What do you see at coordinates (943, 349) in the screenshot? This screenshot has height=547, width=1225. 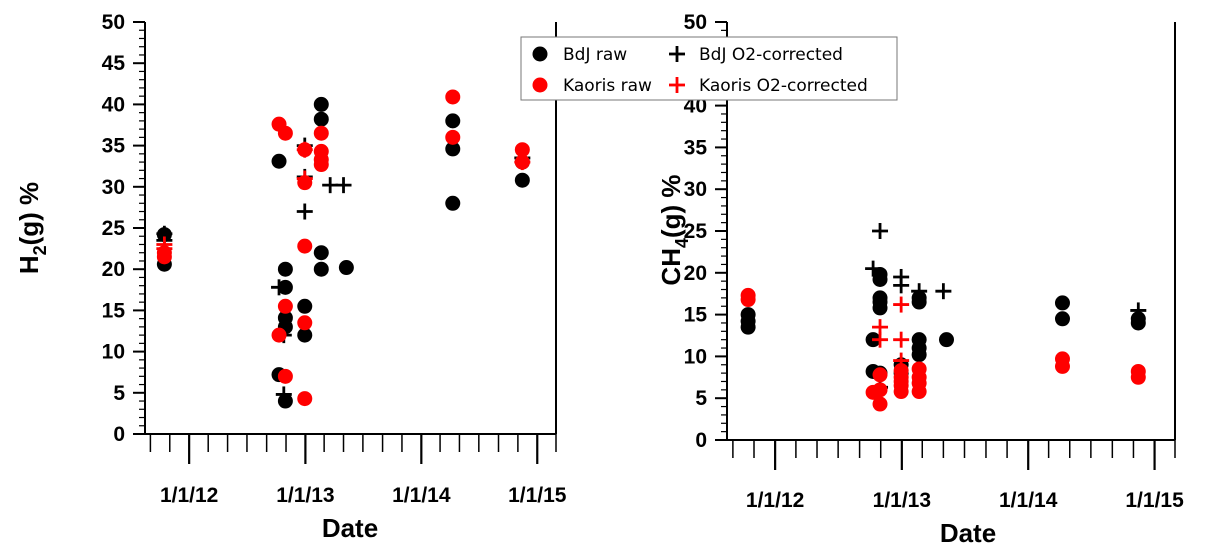 I see `series-kaoris-raw` at bounding box center [943, 349].